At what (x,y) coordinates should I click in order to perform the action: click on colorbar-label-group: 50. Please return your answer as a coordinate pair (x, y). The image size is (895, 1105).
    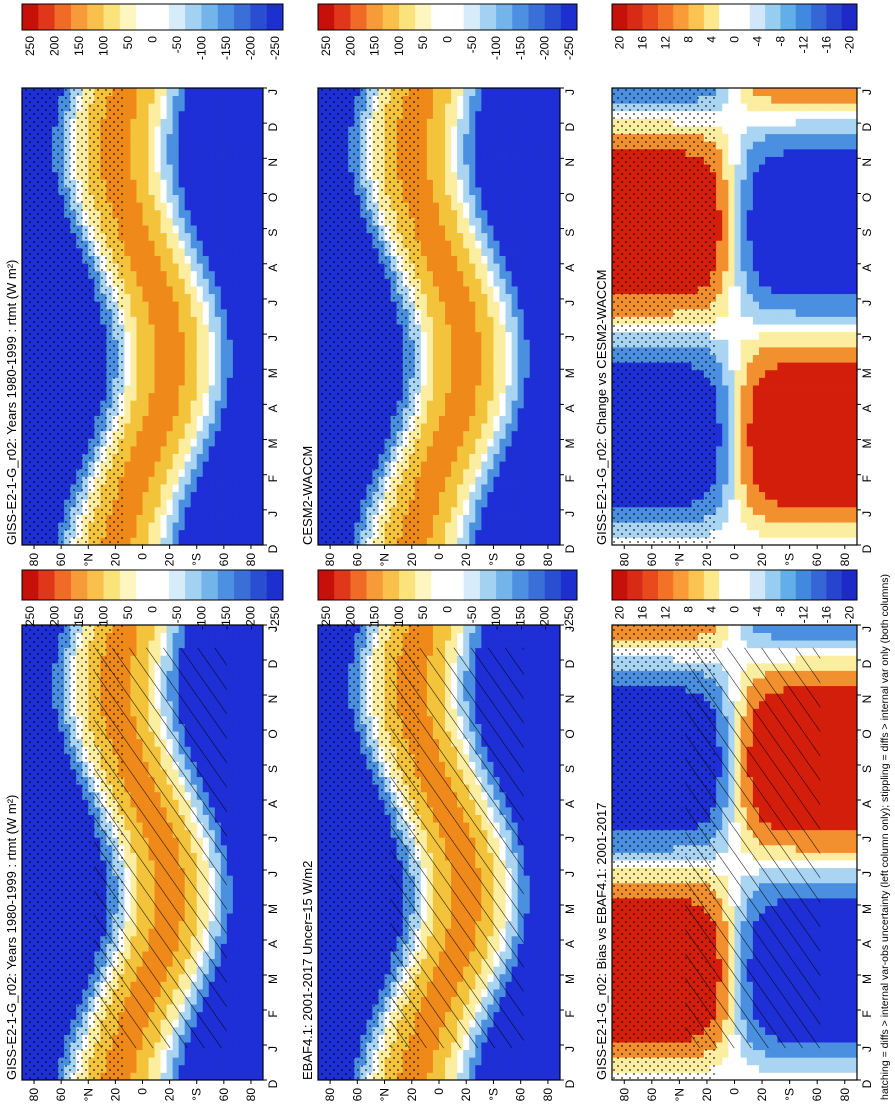
    Looking at the image, I should click on (128, 613).